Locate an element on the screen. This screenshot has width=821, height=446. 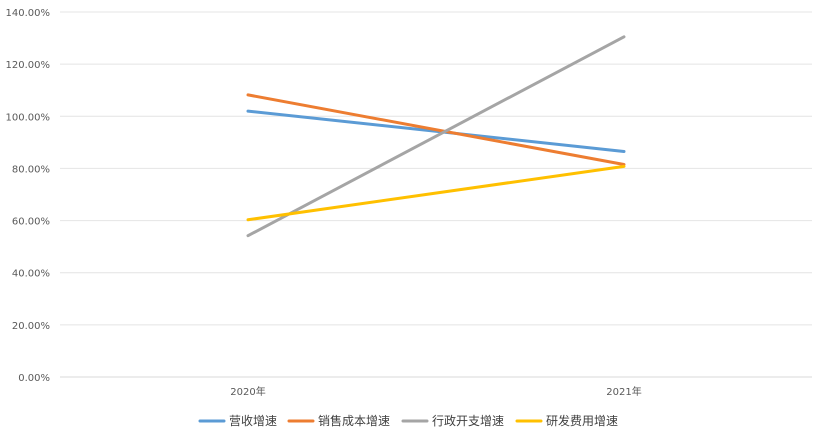
legend-label: 研发费用增速 is located at coordinates (582, 420).